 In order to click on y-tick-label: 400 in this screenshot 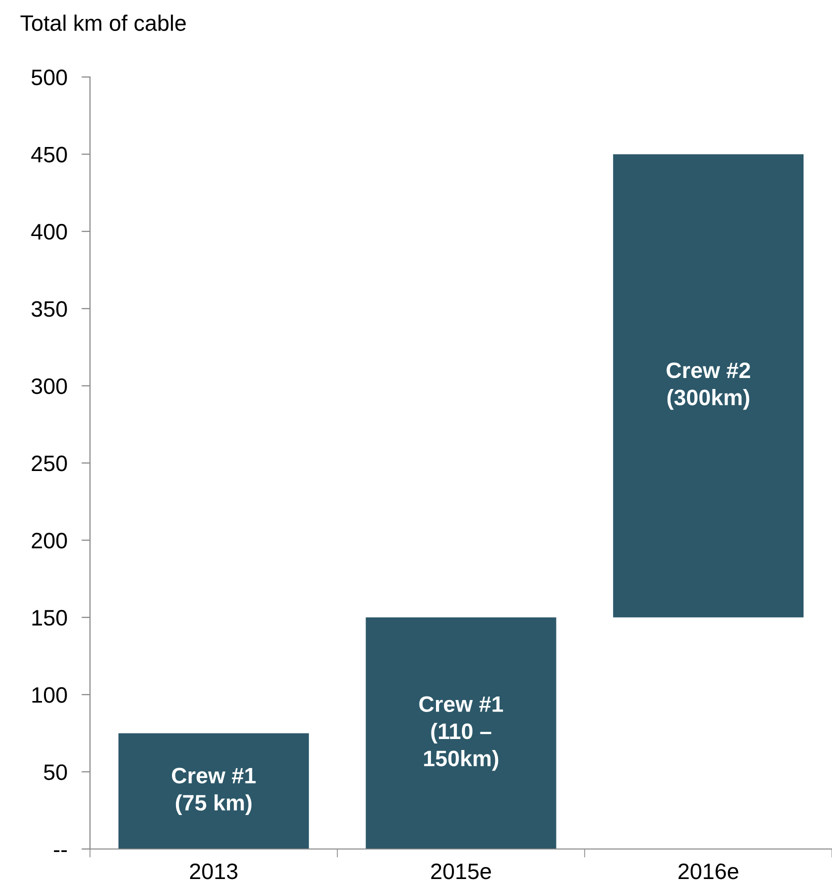, I will do `click(49, 232)`.